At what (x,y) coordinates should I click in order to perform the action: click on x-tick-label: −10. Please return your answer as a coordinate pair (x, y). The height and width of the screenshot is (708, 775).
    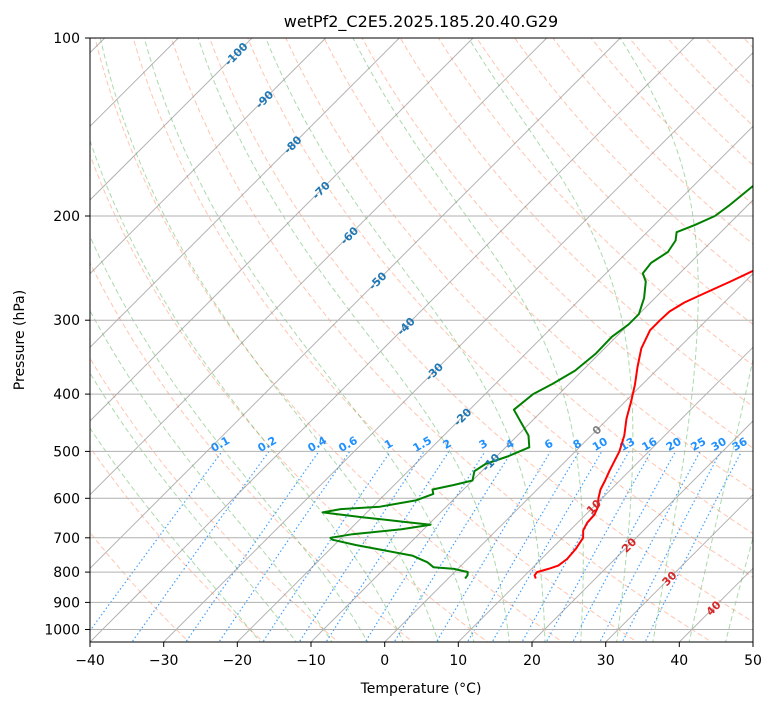
    Looking at the image, I should click on (311, 661).